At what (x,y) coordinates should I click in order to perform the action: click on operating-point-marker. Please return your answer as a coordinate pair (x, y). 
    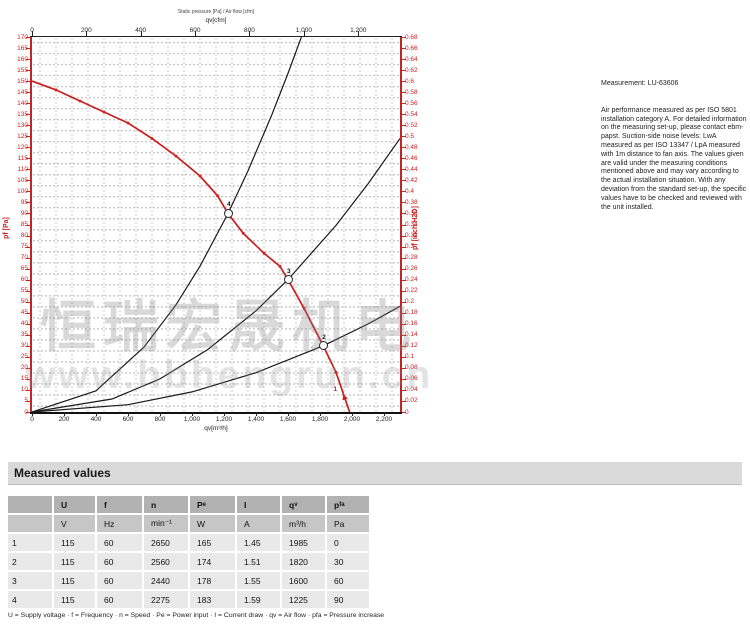
    Looking at the image, I should click on (288, 280).